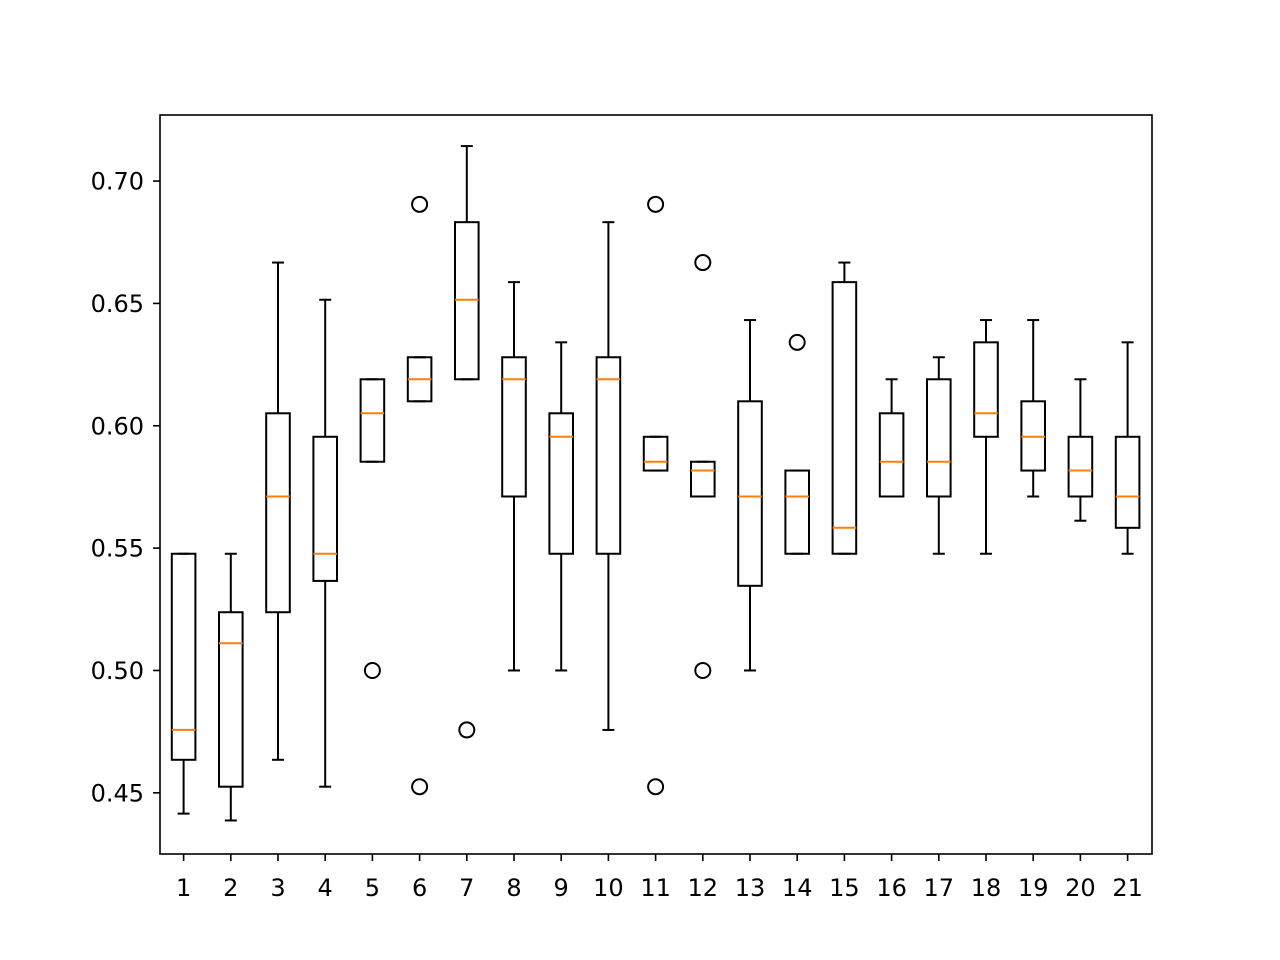 This screenshot has height=960, width=1280. What do you see at coordinates (939, 888) in the screenshot?
I see `x-tick-label: 17` at bounding box center [939, 888].